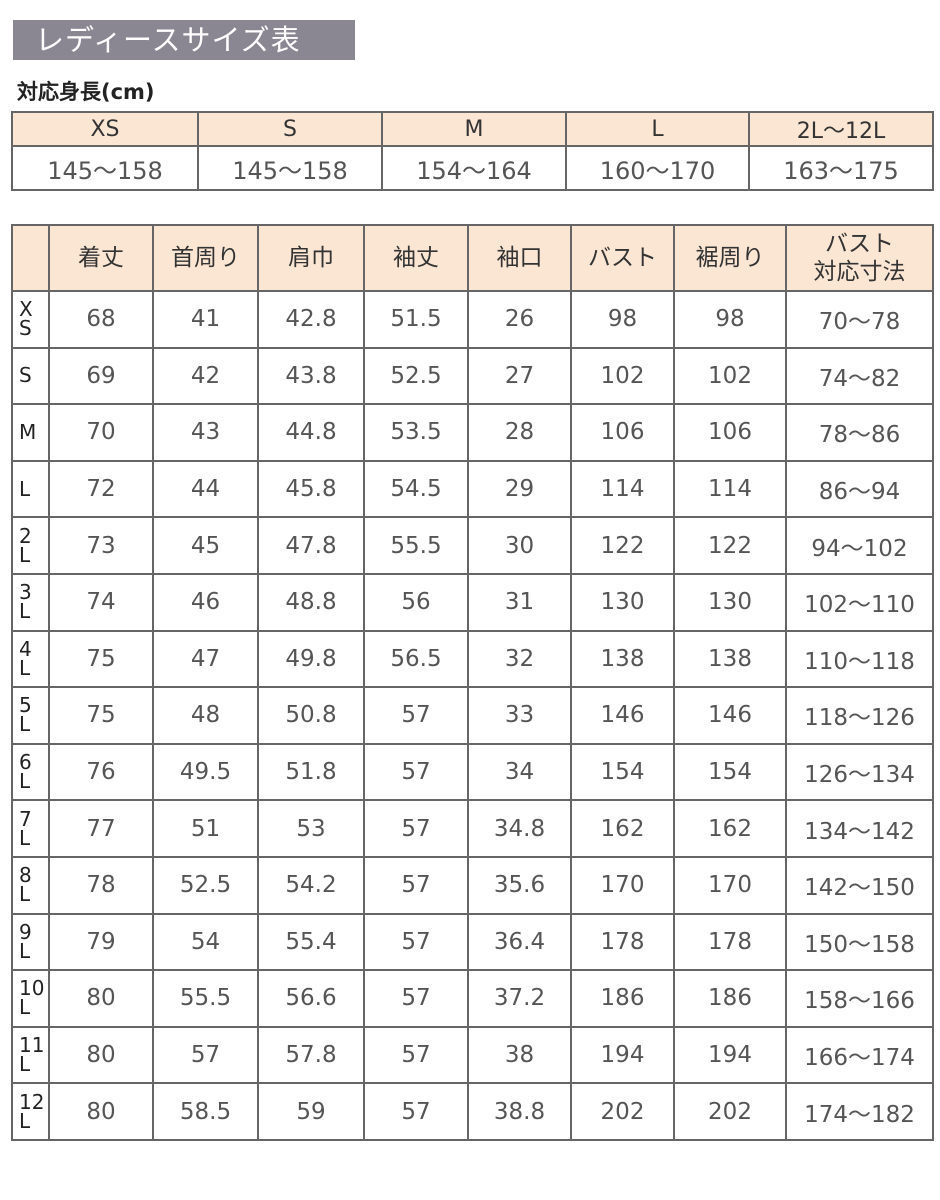 The image size is (940, 1200). What do you see at coordinates (311, 998) in the screenshot?
I see `table-cell: 56.6` at bounding box center [311, 998].